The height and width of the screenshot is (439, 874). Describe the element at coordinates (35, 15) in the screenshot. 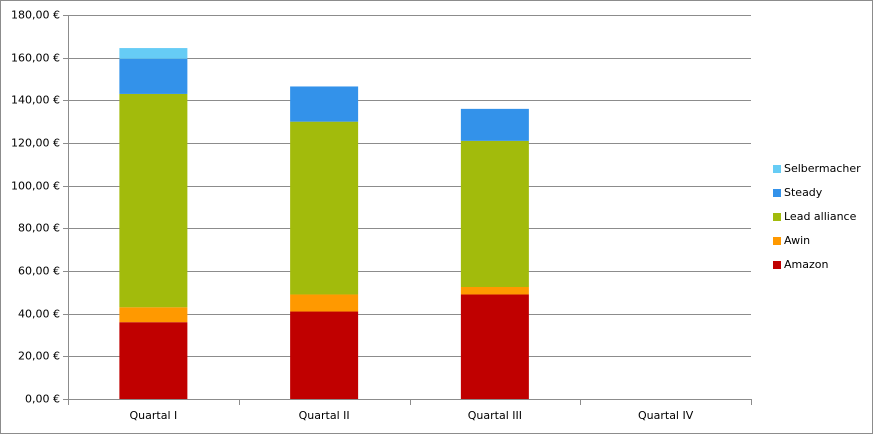

I see `y-tick-label: 180,00 €` at that location.